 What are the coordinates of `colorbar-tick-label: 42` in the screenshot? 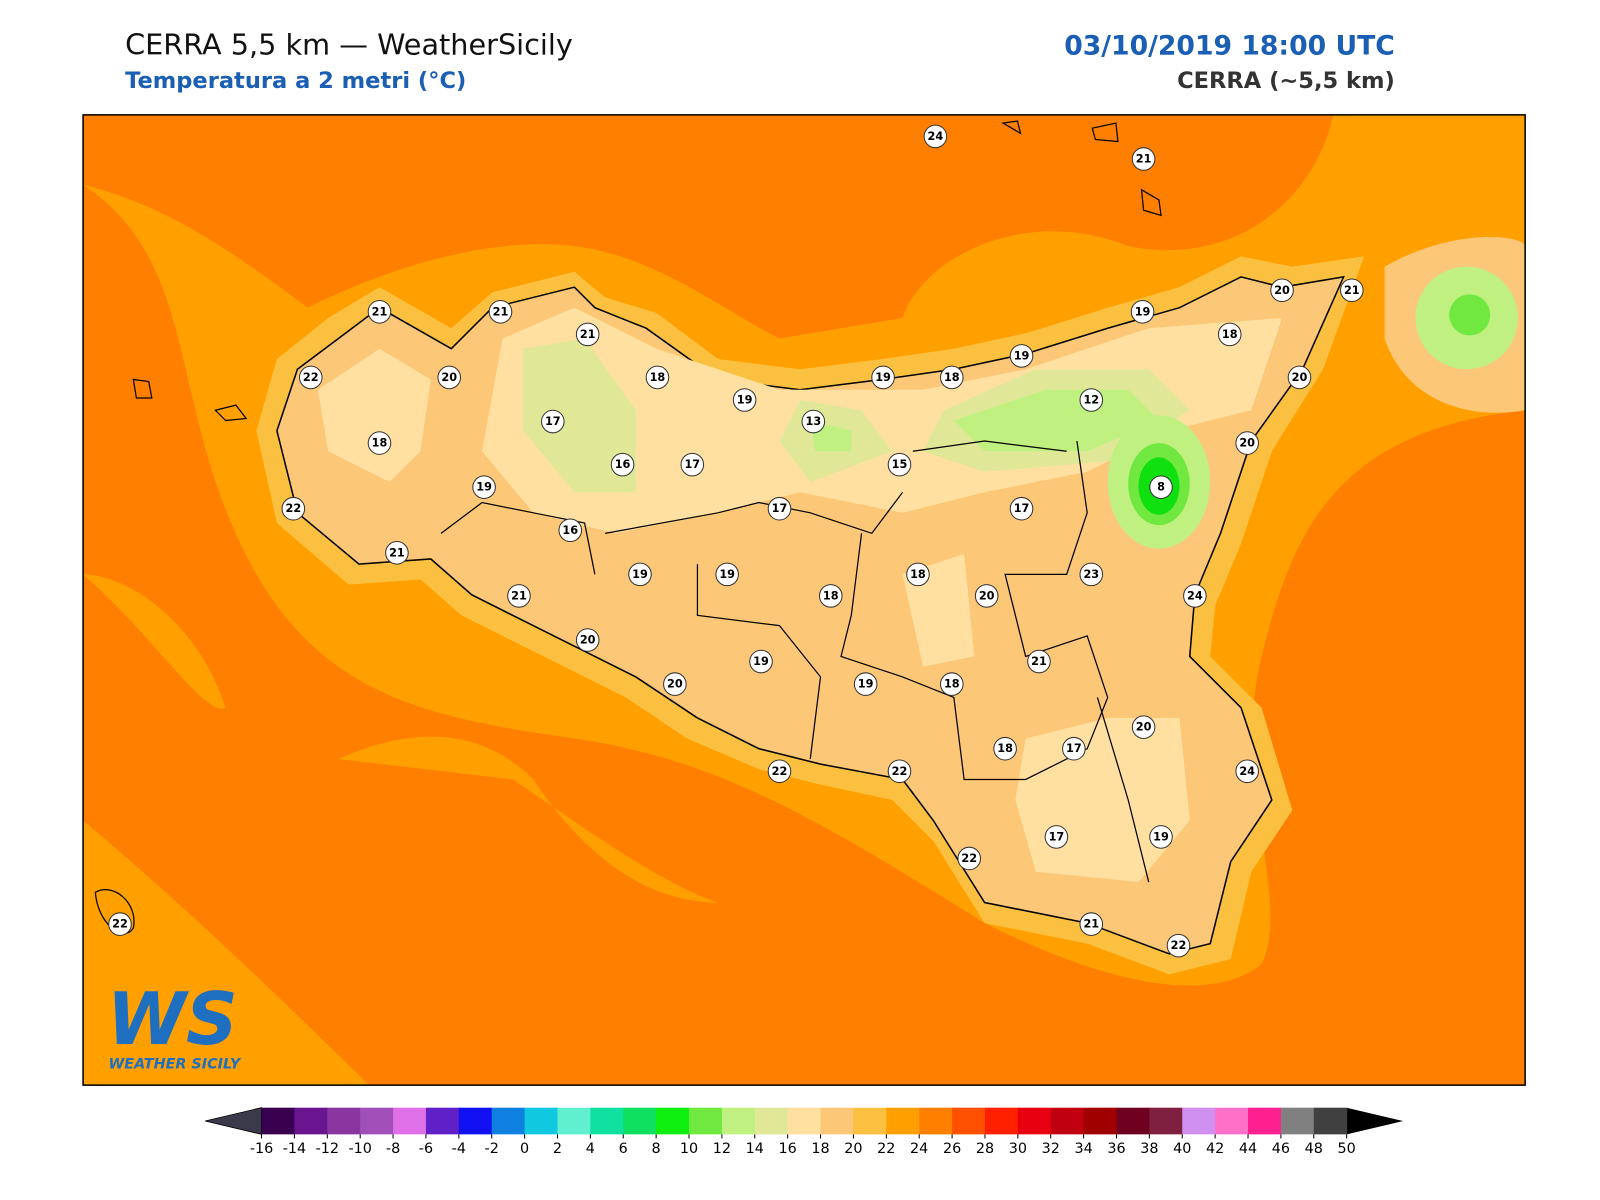 It's located at (1215, 1149).